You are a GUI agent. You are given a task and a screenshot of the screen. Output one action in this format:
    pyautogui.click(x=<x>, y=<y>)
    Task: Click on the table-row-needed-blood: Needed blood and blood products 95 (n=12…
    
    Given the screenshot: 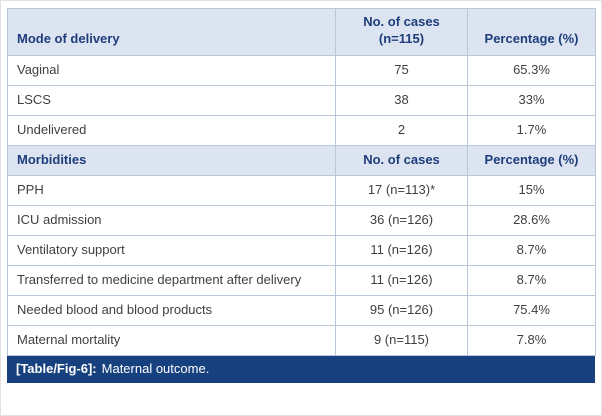 What is the action you would take?
    pyautogui.click(x=301, y=310)
    